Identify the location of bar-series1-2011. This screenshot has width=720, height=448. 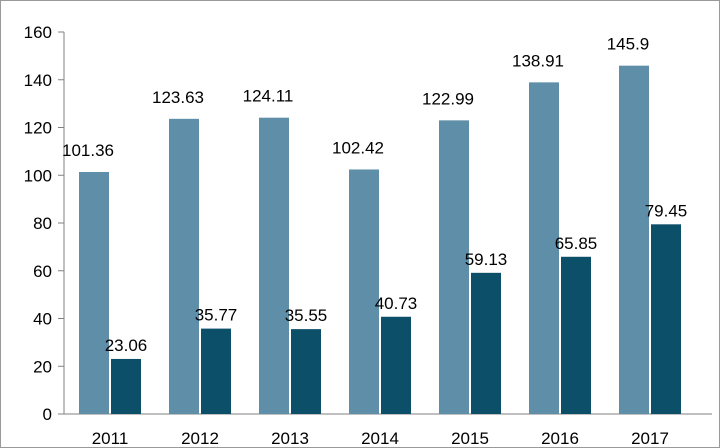
(94, 293).